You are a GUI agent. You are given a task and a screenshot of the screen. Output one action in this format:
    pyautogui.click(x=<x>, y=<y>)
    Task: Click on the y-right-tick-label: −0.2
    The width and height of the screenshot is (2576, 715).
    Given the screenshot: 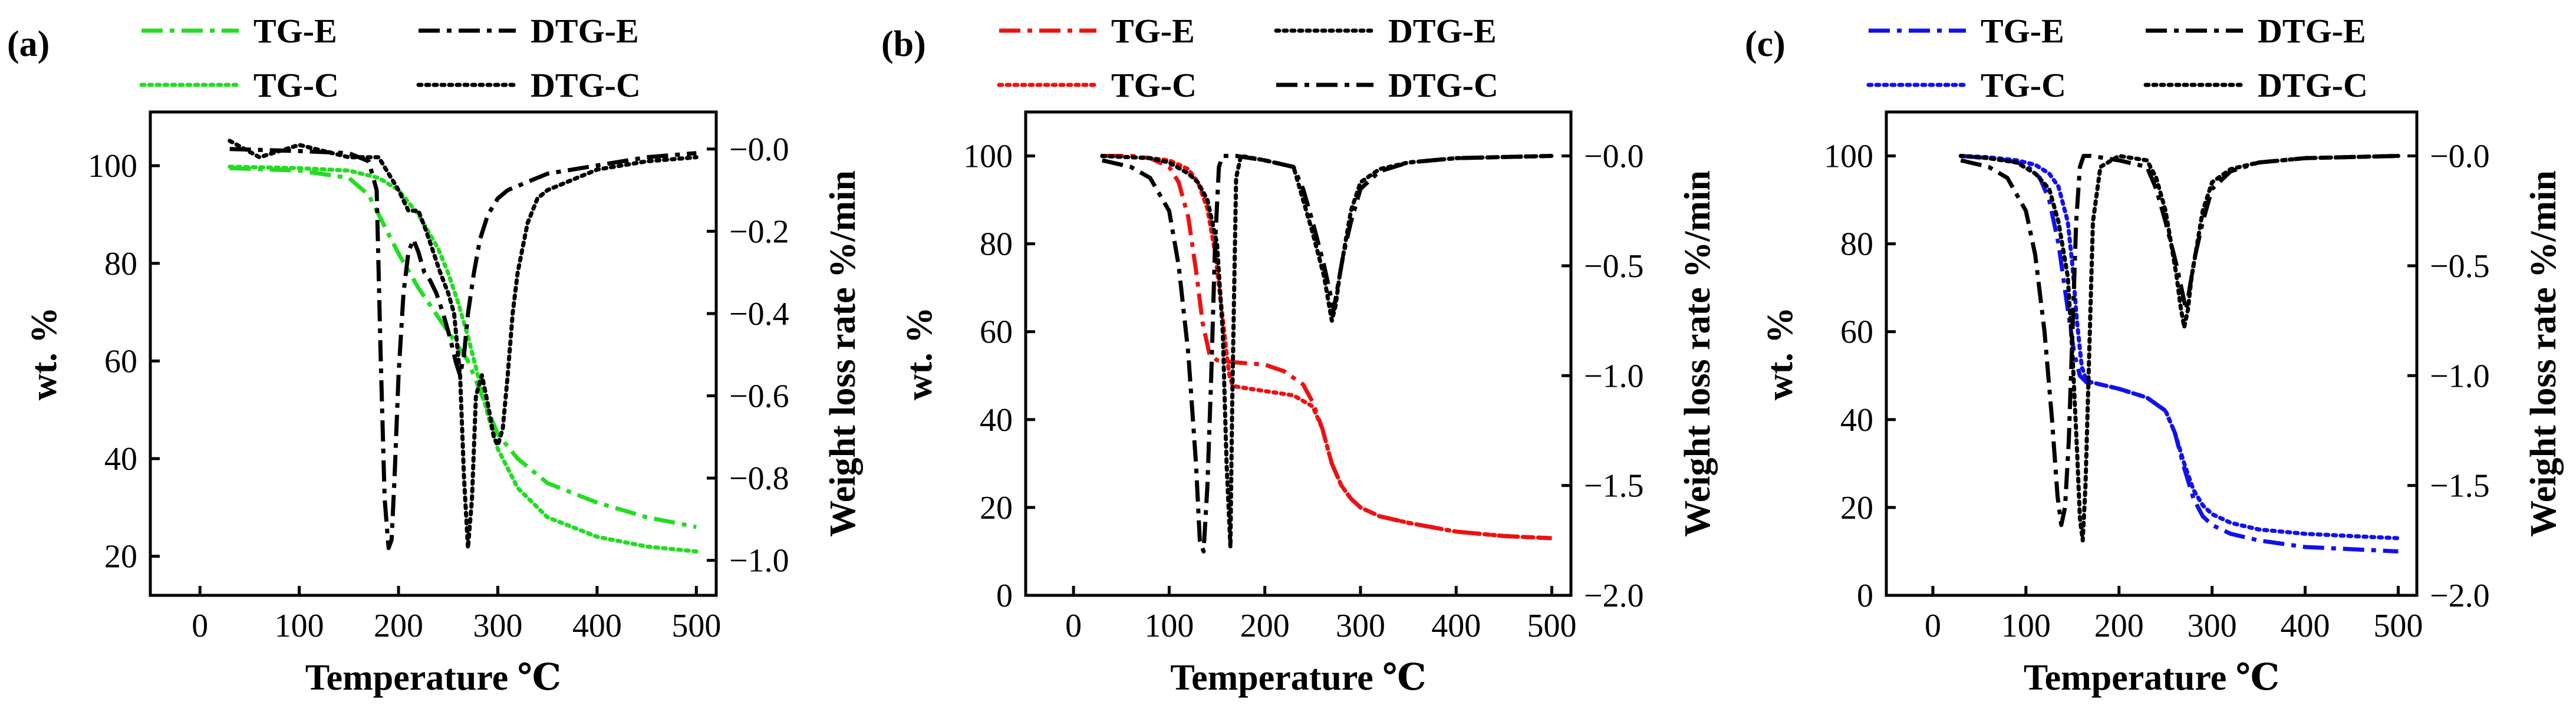 What is the action you would take?
    pyautogui.click(x=759, y=231)
    